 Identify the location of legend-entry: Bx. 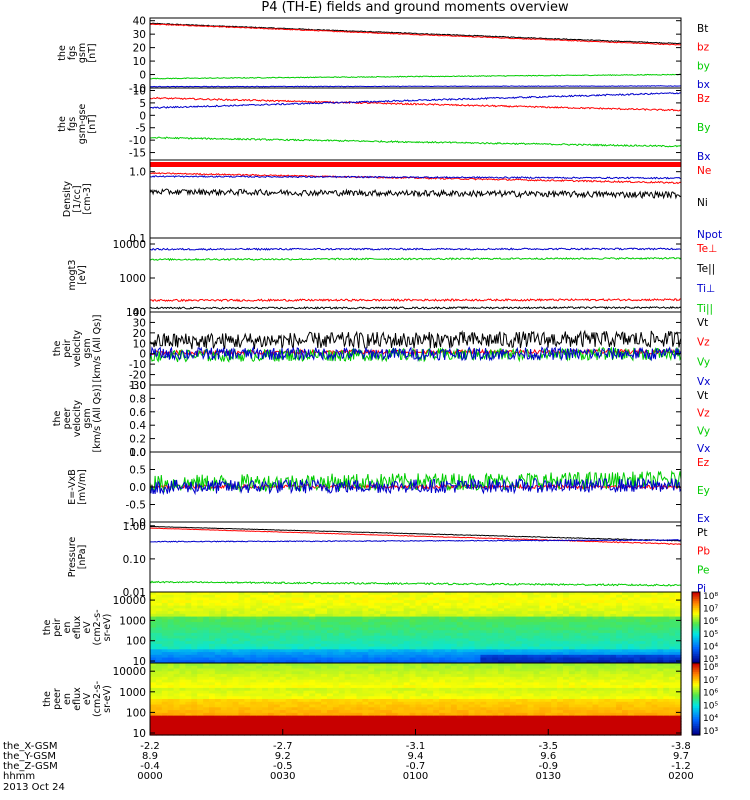
(703, 157).